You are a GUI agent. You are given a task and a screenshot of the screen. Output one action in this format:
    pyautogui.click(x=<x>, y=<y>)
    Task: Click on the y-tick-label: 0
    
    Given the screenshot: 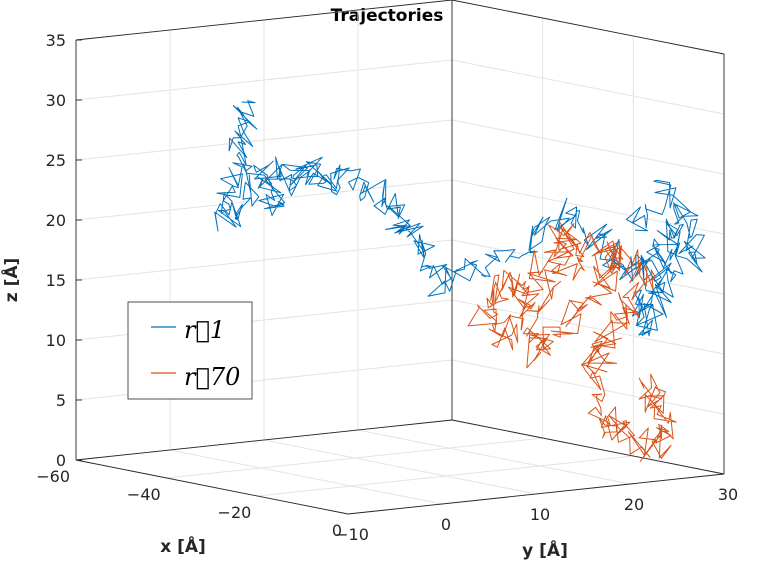 What is the action you would take?
    pyautogui.click(x=446, y=524)
    